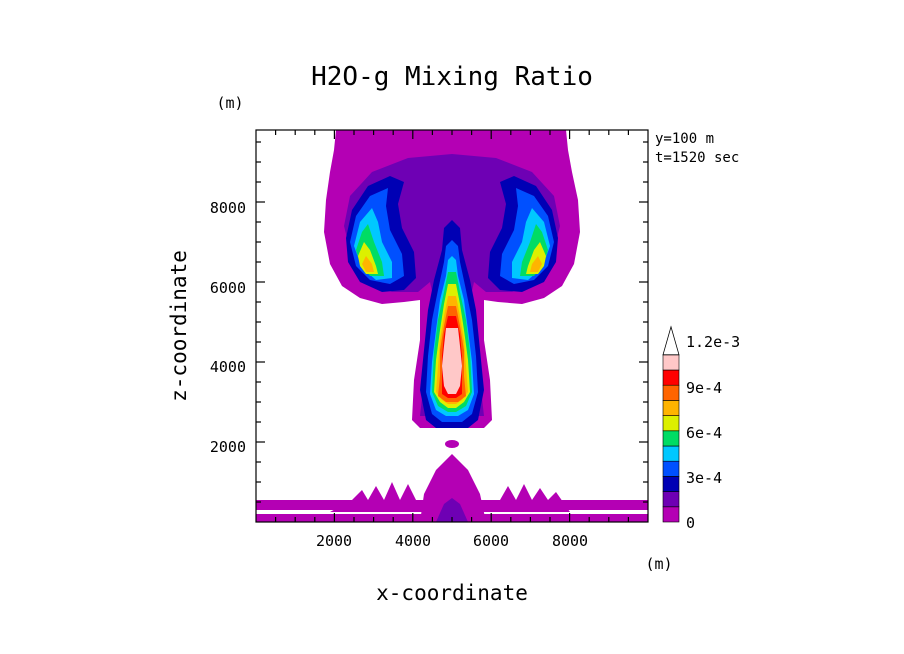 The width and height of the screenshot is (904, 654). What do you see at coordinates (570, 541) in the screenshot?
I see `x-tick-label-8000: 8000` at bounding box center [570, 541].